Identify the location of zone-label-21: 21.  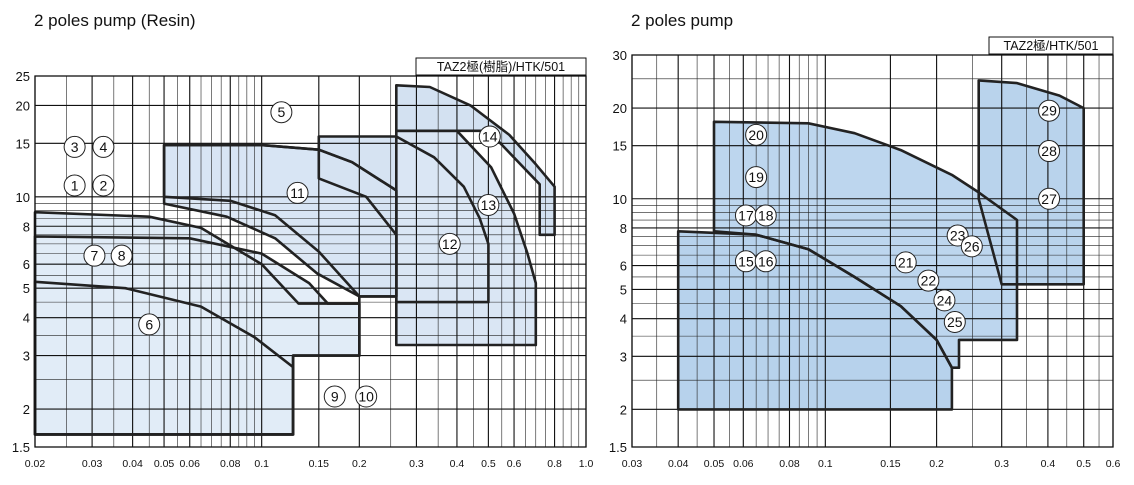
(905, 262).